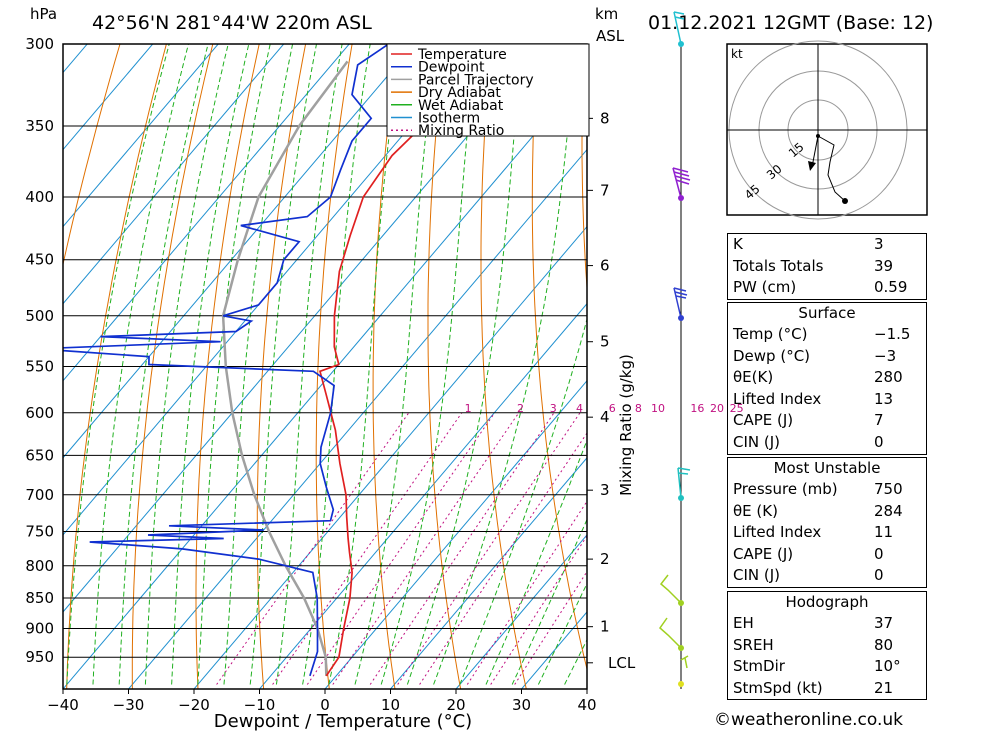 The height and width of the screenshot is (733, 1000). What do you see at coordinates (827, 624) in the screenshot?
I see `hodograph-param-row: EH 37` at bounding box center [827, 624].